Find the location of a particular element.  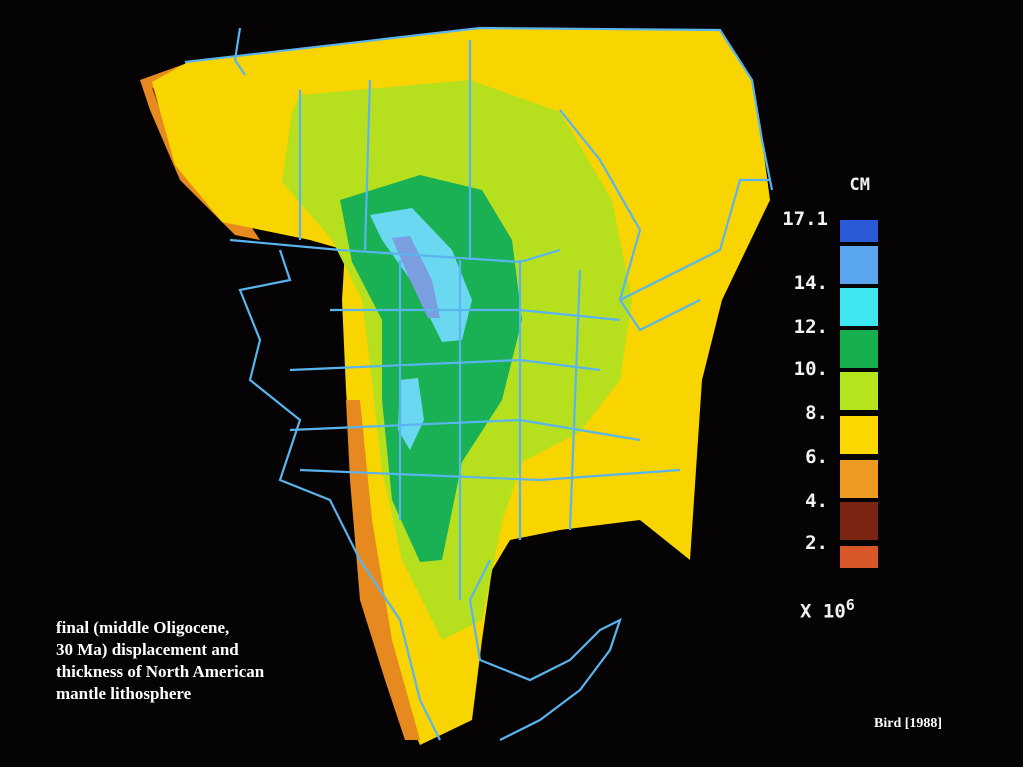

legend-label: 8. is located at coordinates (816, 413).